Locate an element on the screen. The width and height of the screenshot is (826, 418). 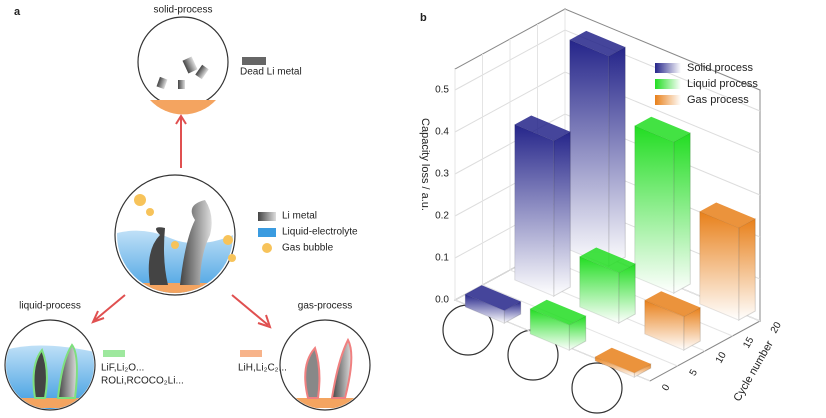
z-axis-label: Cycle number is located at coordinates (754, 371).